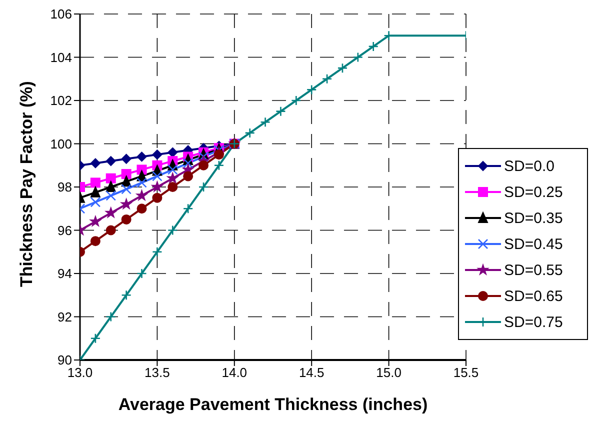 The image size is (615, 432). Describe the element at coordinates (533, 270) in the screenshot. I see `legend-label: SD=0.55` at that location.